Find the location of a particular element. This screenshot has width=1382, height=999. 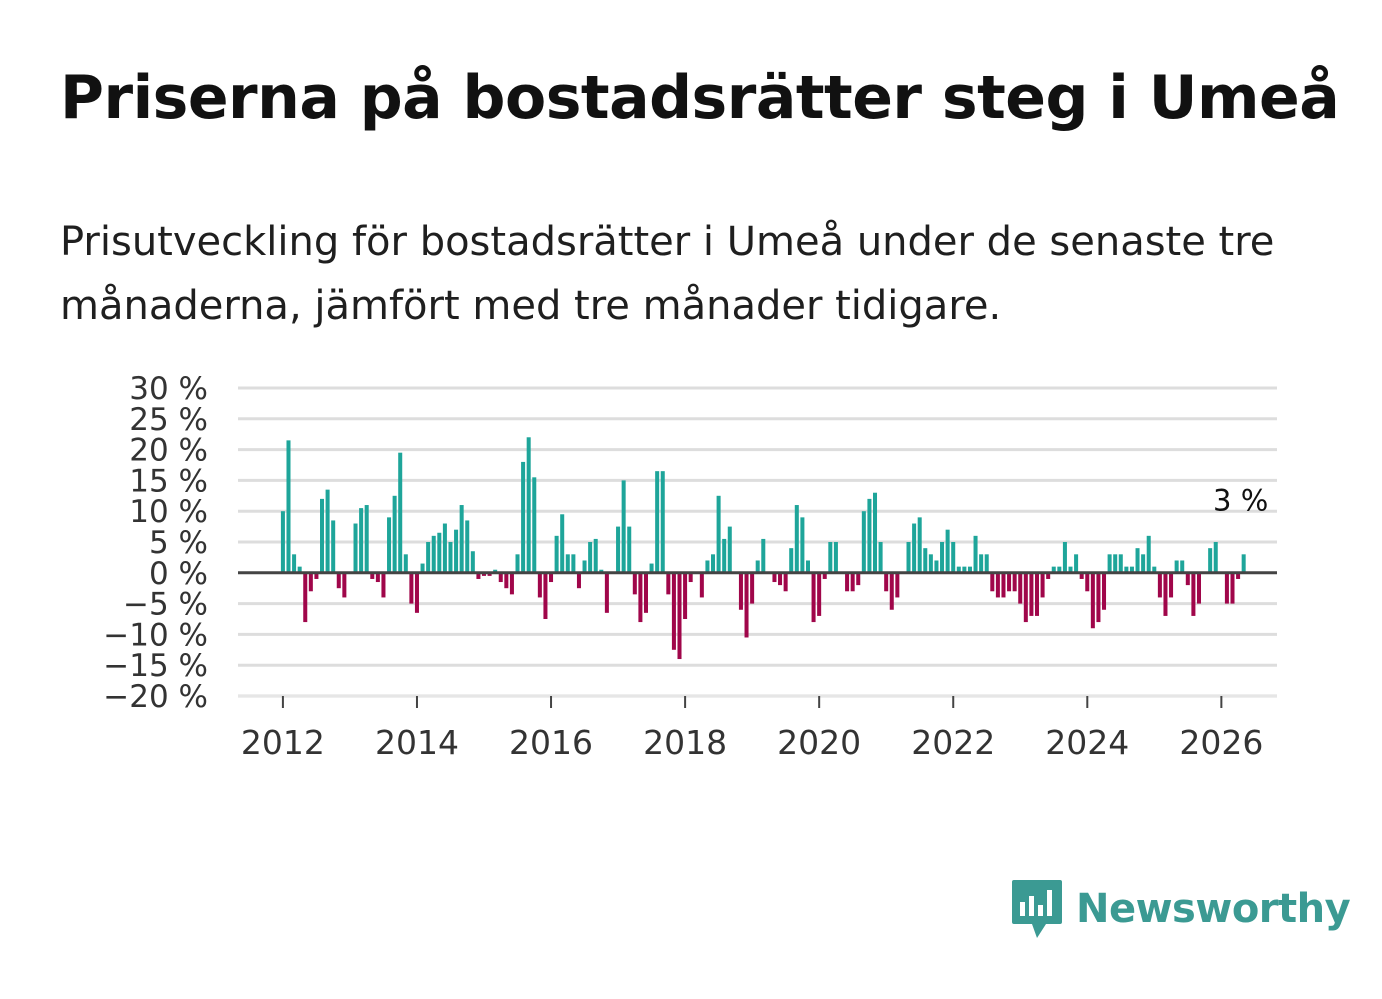

y-tick-label: 20 % is located at coordinates (168, 451).